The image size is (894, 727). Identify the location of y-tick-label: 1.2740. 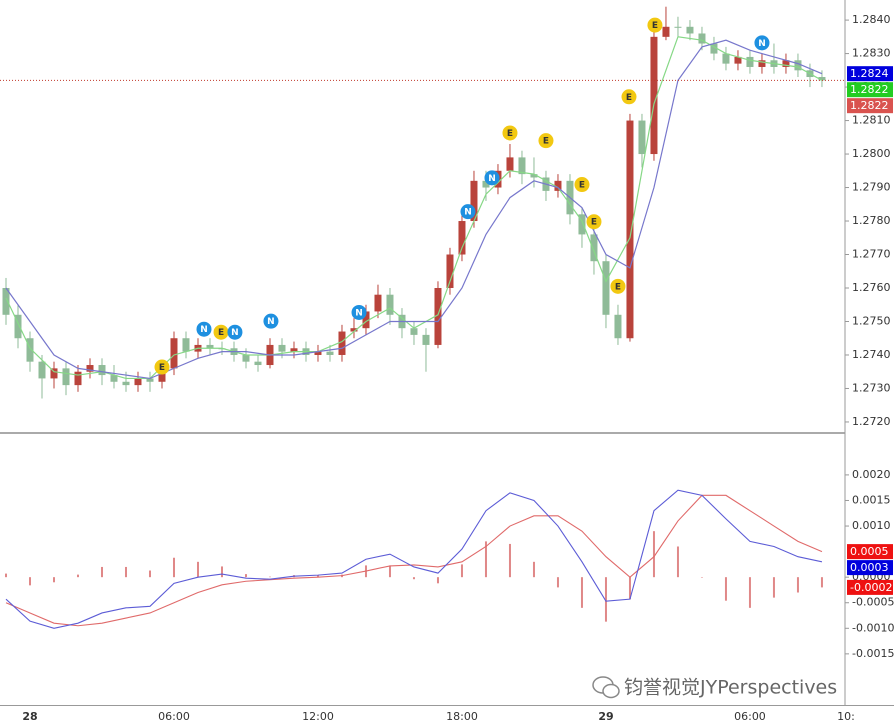
(871, 354).